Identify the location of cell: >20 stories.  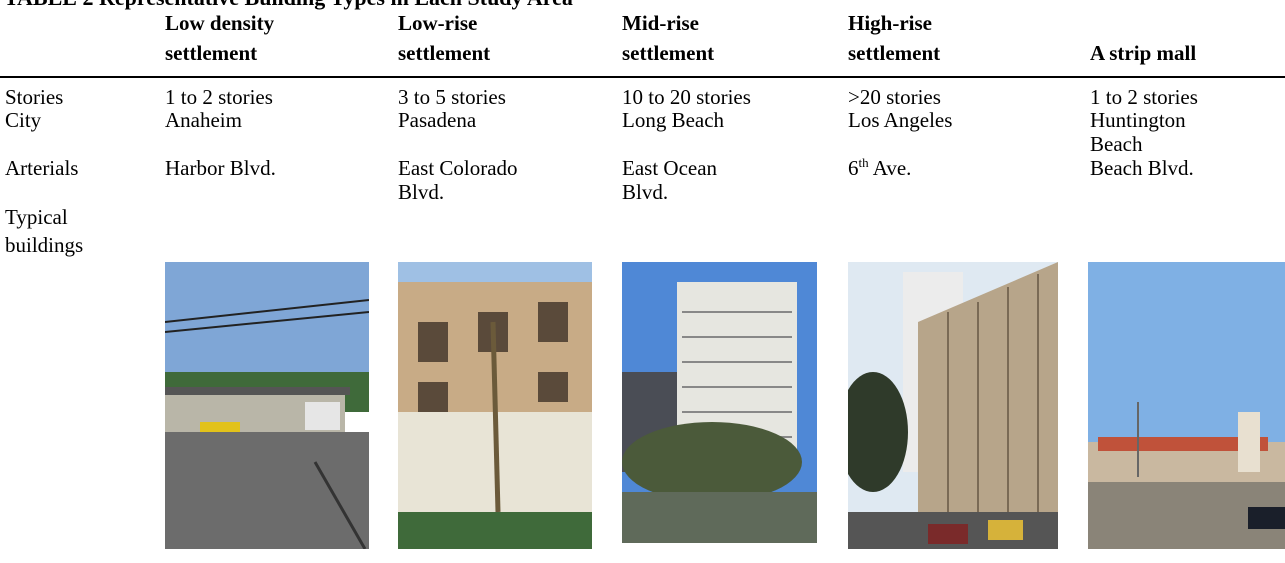
(894, 97).